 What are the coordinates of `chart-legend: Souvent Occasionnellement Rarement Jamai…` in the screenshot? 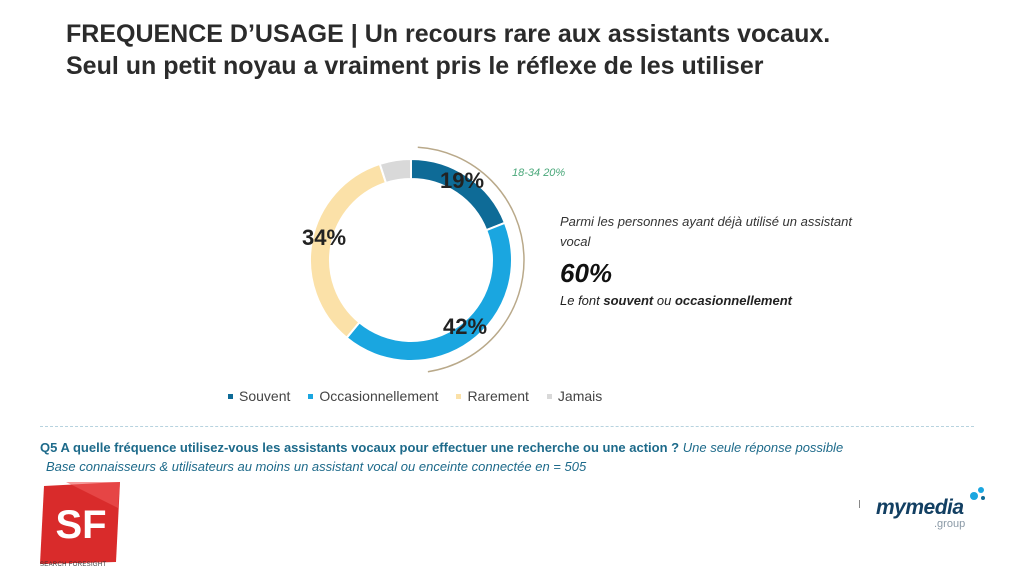 It's located at (415, 396).